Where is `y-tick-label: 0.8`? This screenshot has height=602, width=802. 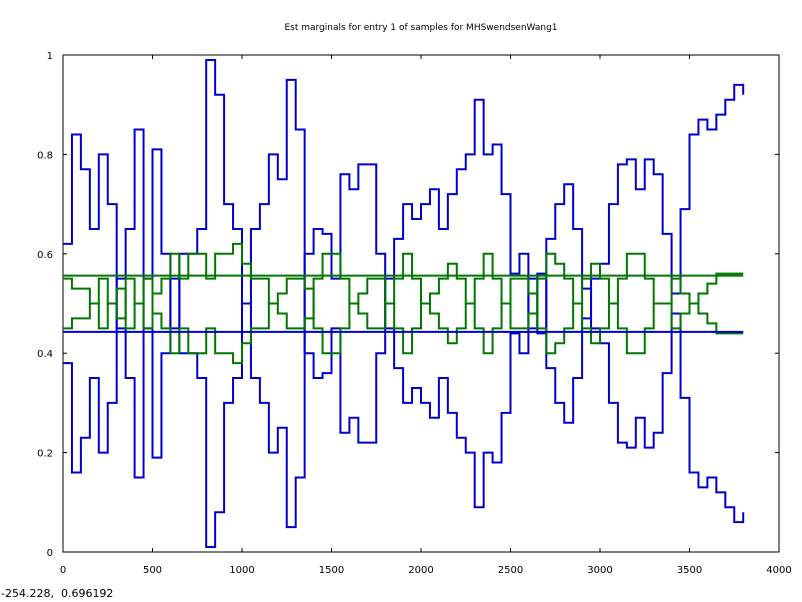
y-tick-label: 0.8 is located at coordinates (45, 155).